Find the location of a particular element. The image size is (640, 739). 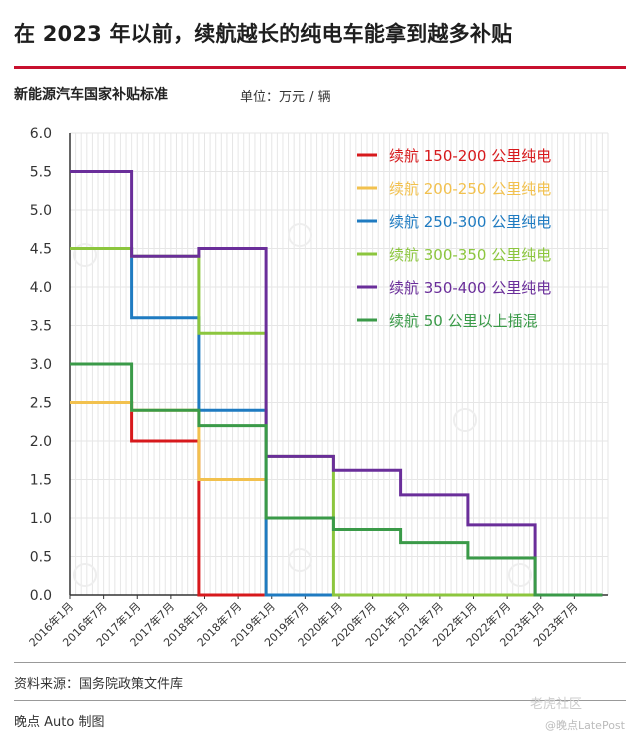

latepost-watermark: @晚点LatePost is located at coordinates (585, 725).